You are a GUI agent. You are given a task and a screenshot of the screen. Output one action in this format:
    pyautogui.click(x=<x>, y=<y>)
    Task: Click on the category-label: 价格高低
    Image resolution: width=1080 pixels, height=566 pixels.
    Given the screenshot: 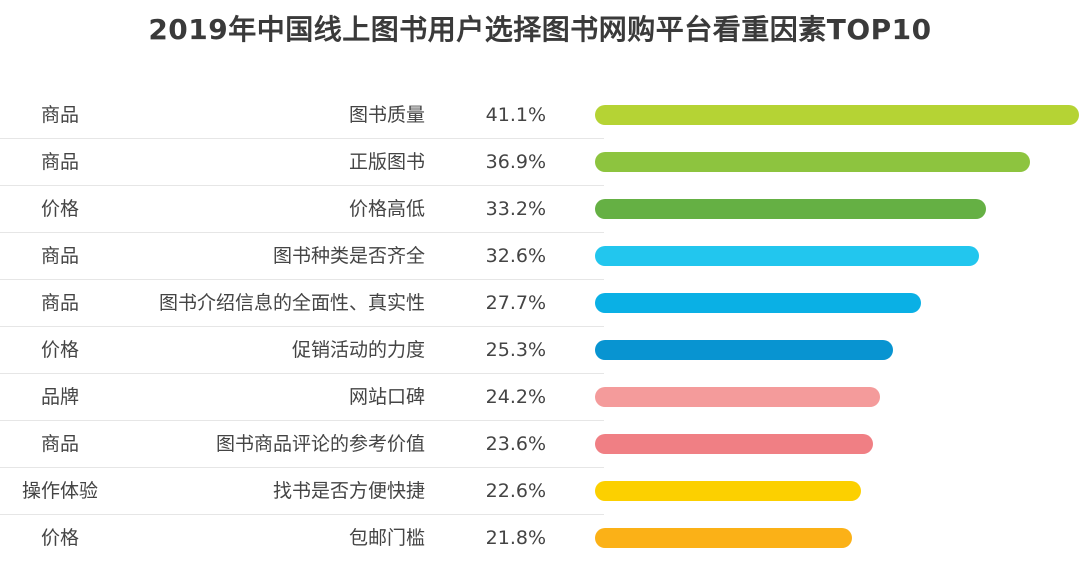 What is the action you would take?
    pyautogui.click(x=386, y=209)
    